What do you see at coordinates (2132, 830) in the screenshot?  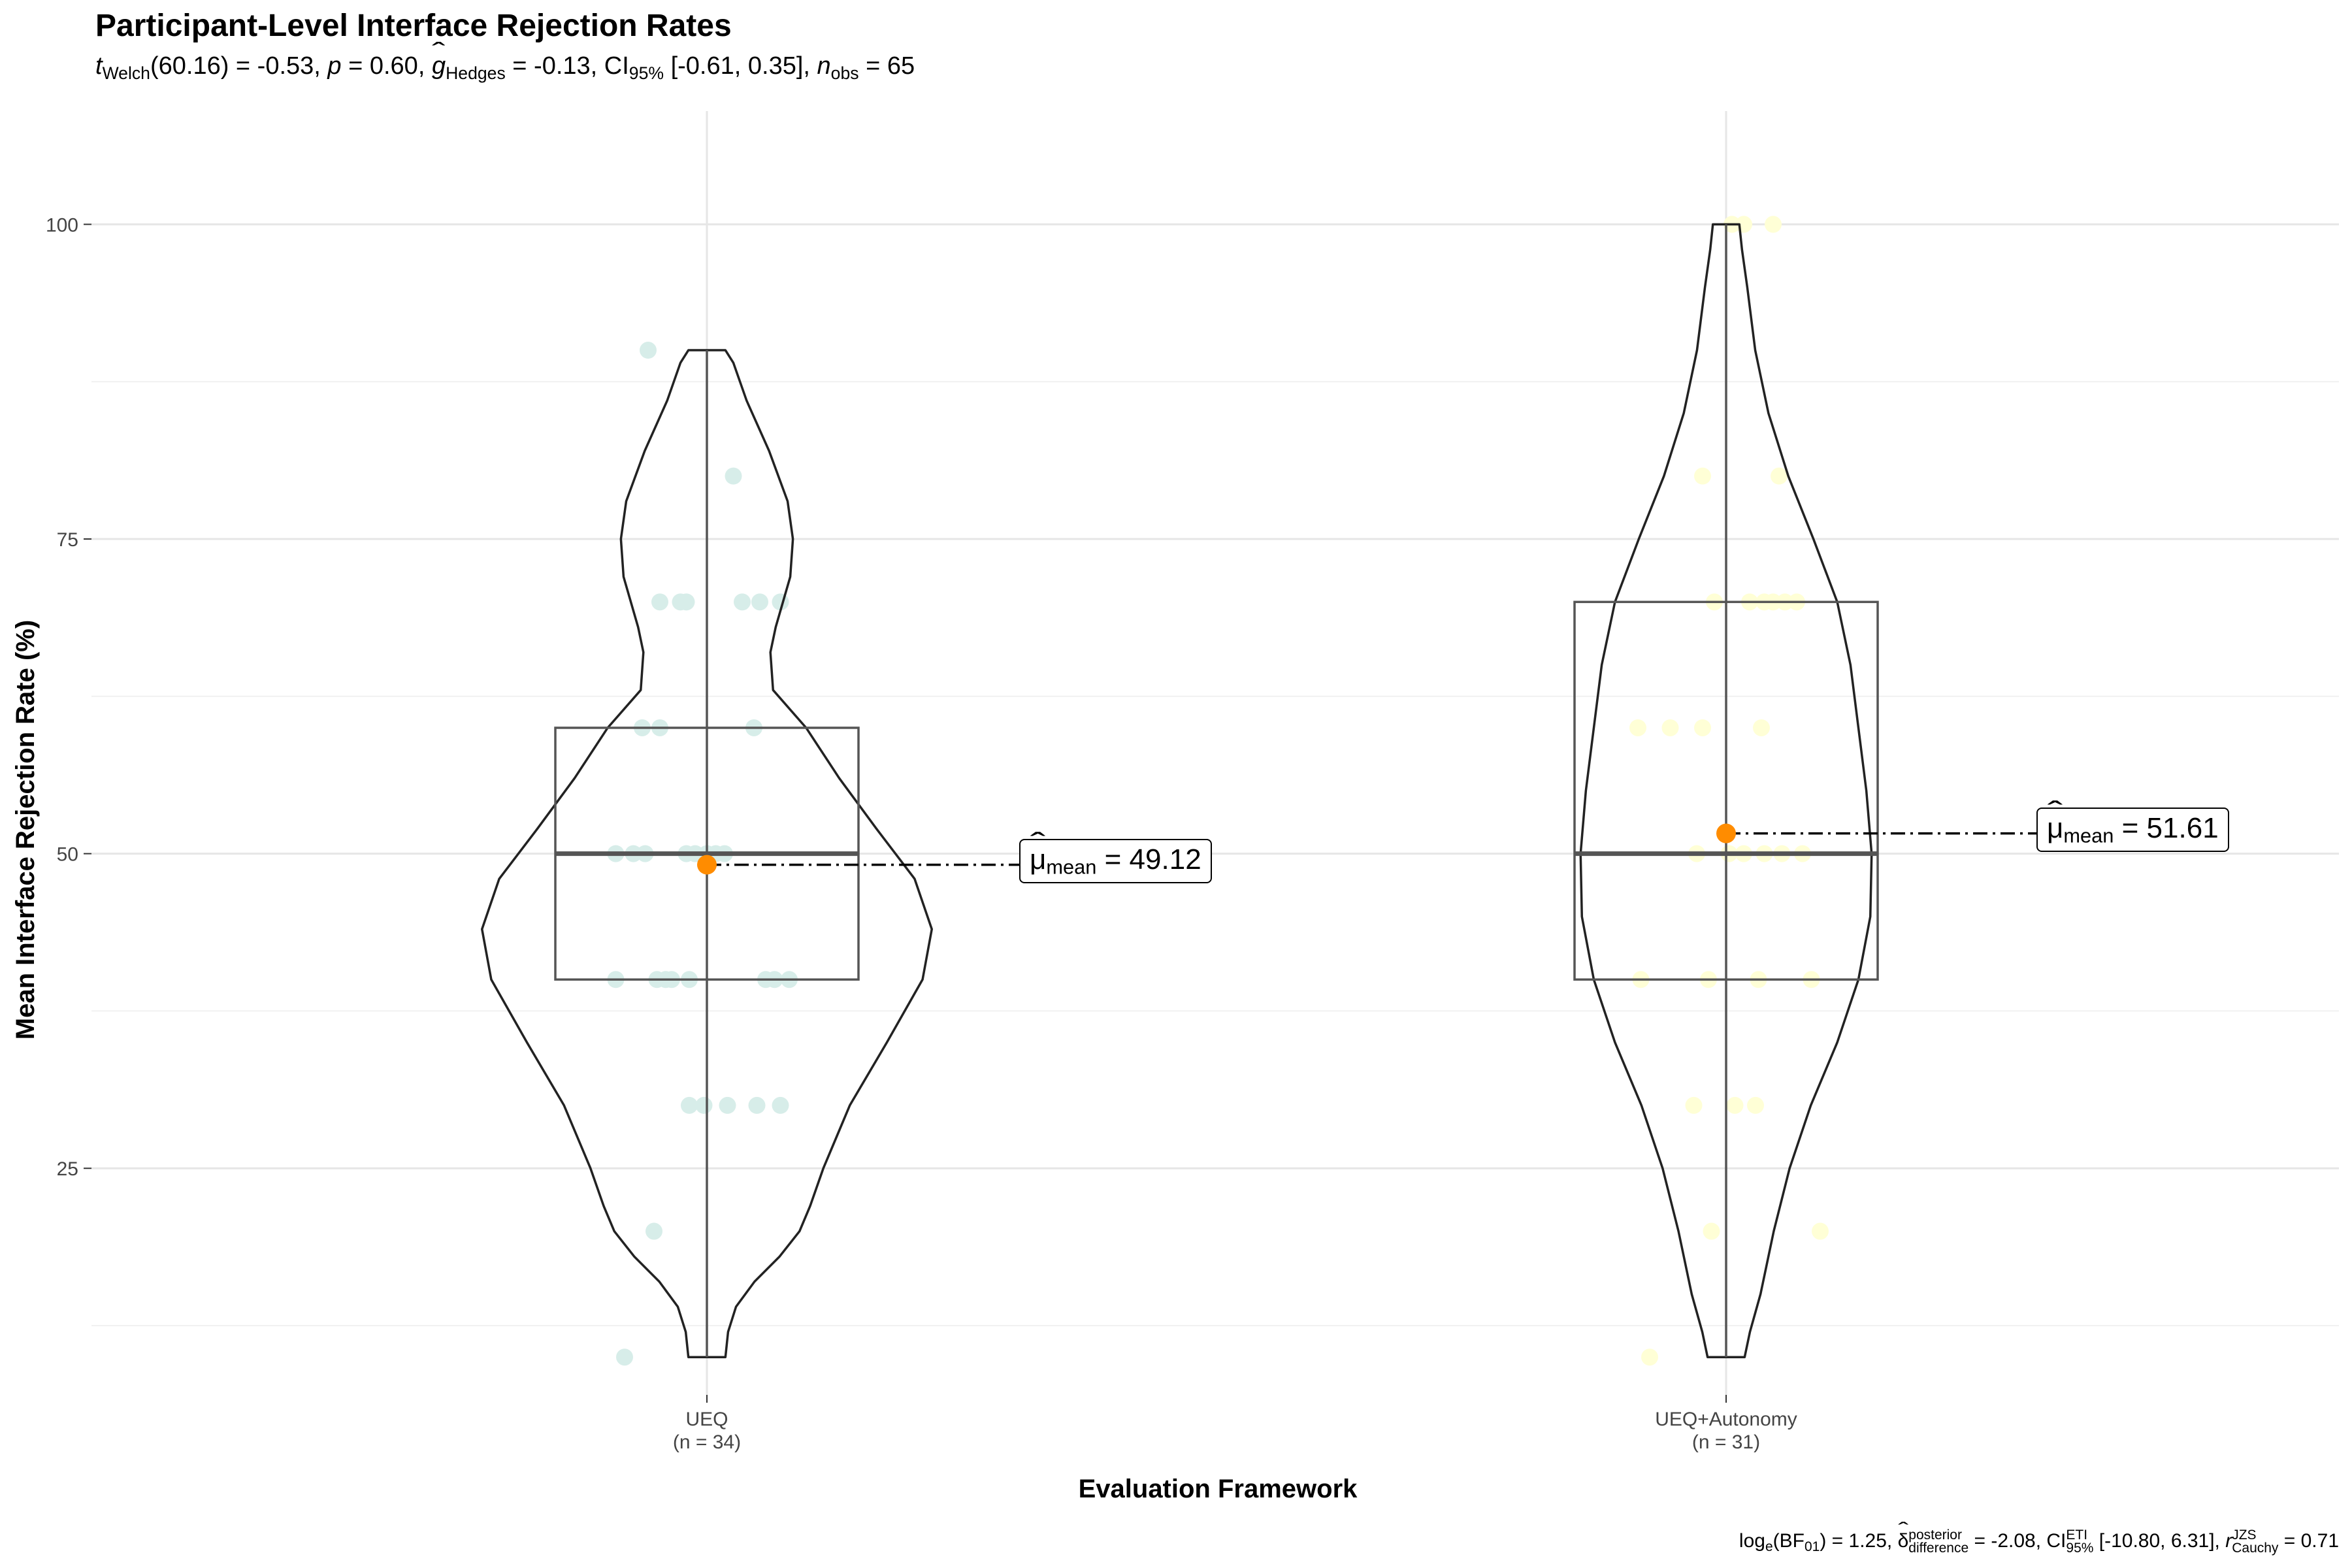 I see `mean-label: μmean = 51.61` at bounding box center [2132, 830].